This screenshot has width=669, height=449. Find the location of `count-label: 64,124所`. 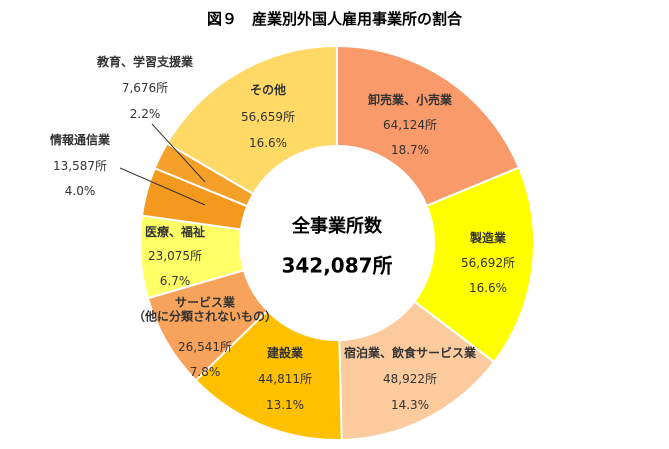

count-label: 64,124所 is located at coordinates (410, 124).